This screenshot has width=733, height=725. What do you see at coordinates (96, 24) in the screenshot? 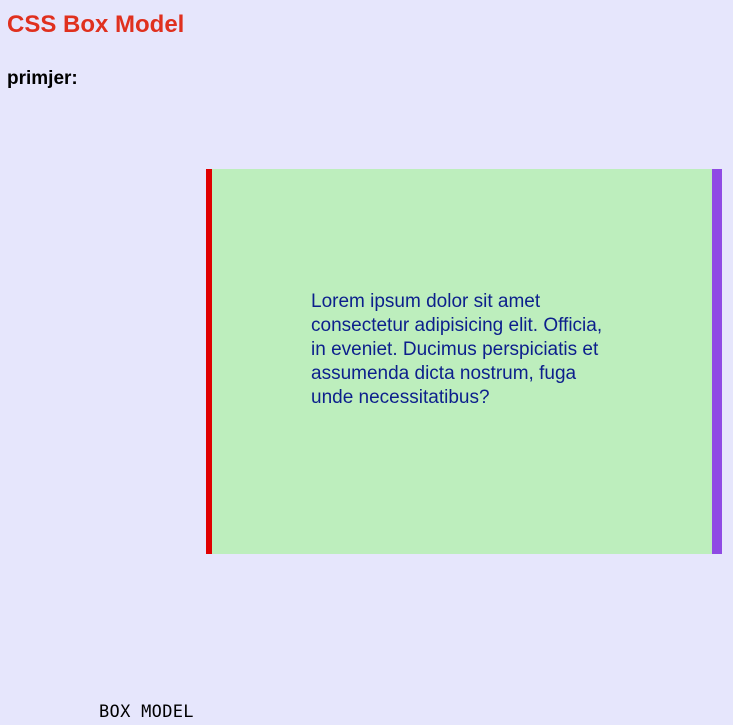
I see `page-title: CSS Box Model` at bounding box center [96, 24].